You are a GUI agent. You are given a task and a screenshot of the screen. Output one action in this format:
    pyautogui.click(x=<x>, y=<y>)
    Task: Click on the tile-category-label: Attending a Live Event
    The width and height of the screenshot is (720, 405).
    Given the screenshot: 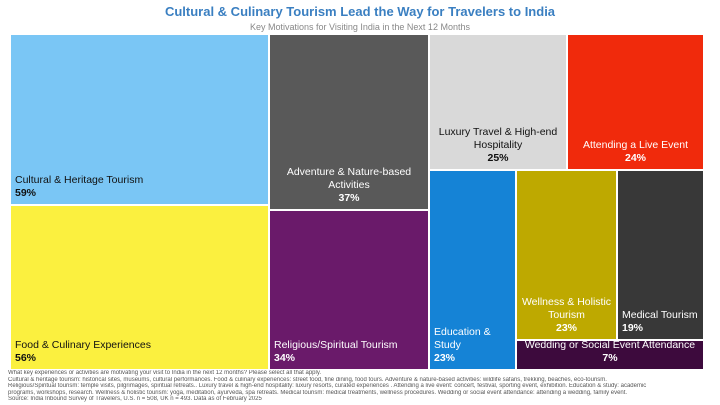 What is the action you would take?
    pyautogui.click(x=635, y=145)
    